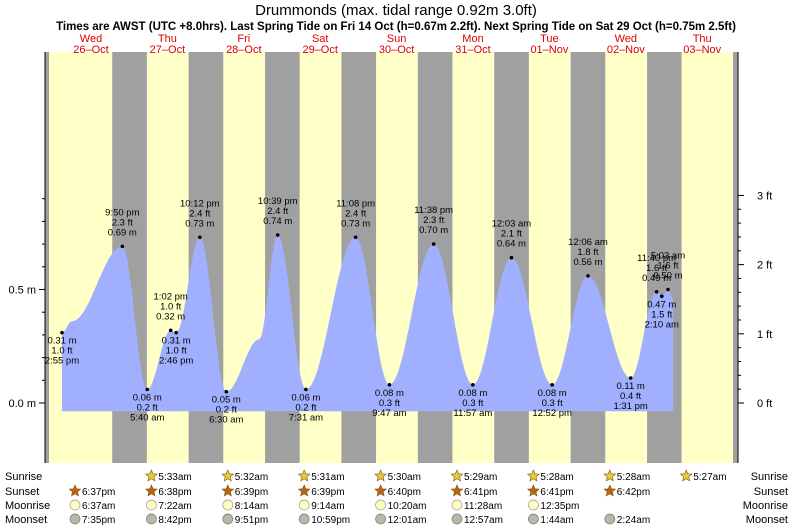 The width and height of the screenshot is (793, 525). What do you see at coordinates (22, 492) in the screenshot?
I see `row-label-left: Sunset` at bounding box center [22, 492].